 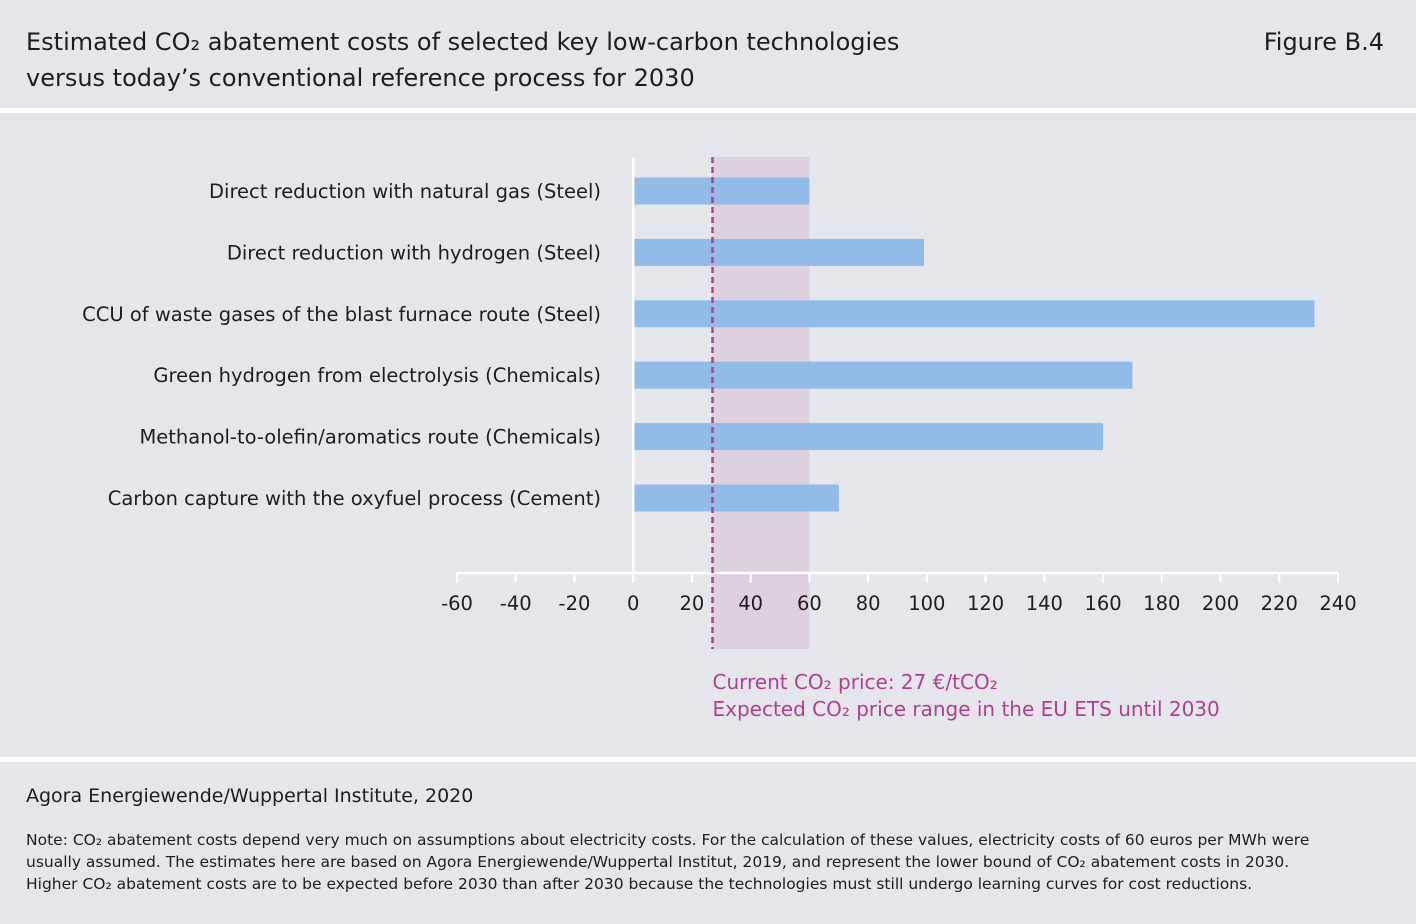 I want to click on x-tick-label: 100, so click(x=926, y=603).